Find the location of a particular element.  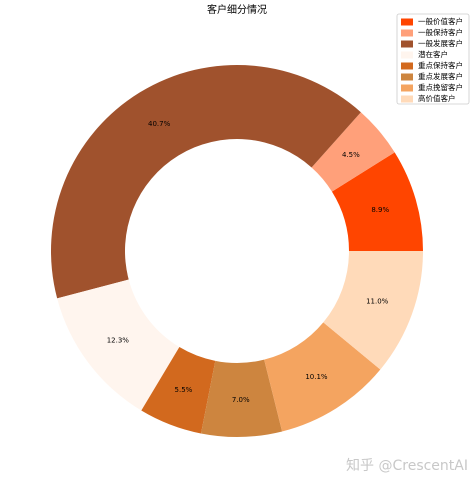

value-label: 11.0% is located at coordinates (377, 301).